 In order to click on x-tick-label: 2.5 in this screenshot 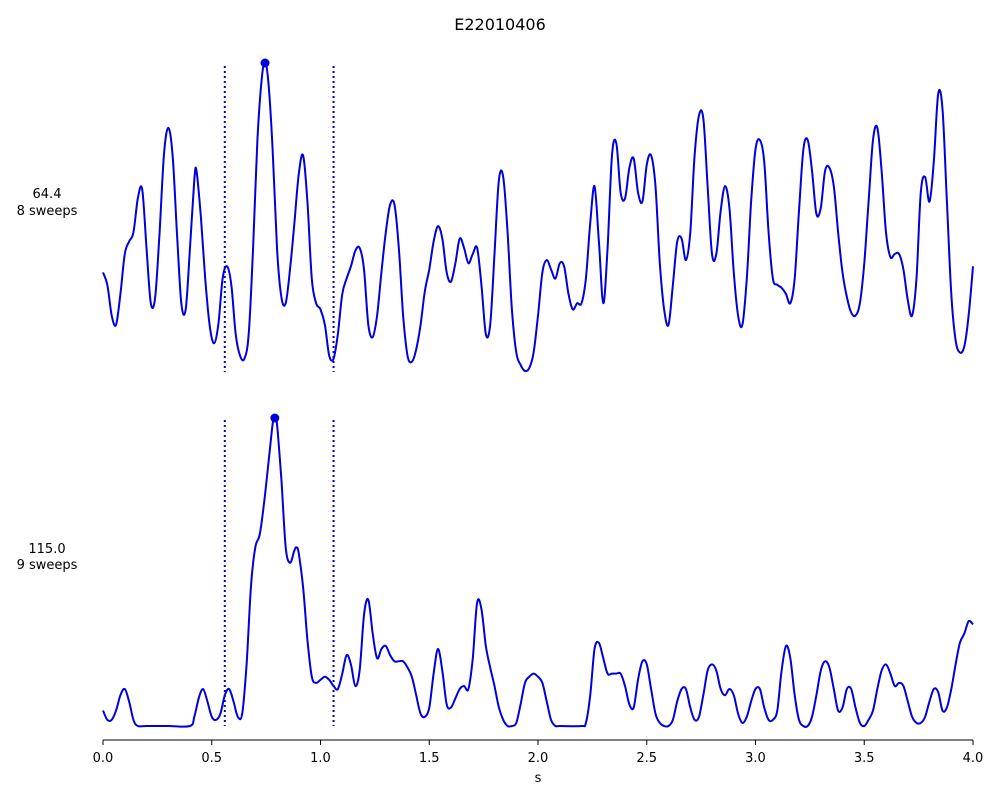, I will do `click(646, 758)`.